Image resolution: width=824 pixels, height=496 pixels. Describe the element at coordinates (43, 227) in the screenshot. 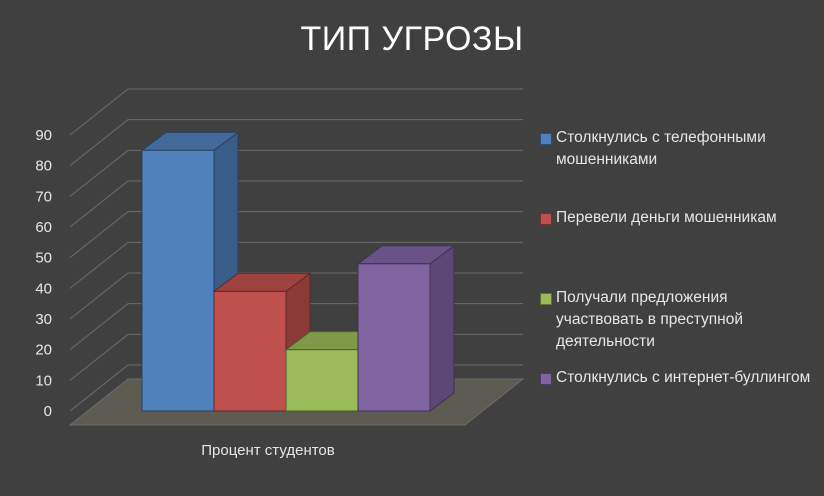

I see `y-tick-label: 60` at that location.